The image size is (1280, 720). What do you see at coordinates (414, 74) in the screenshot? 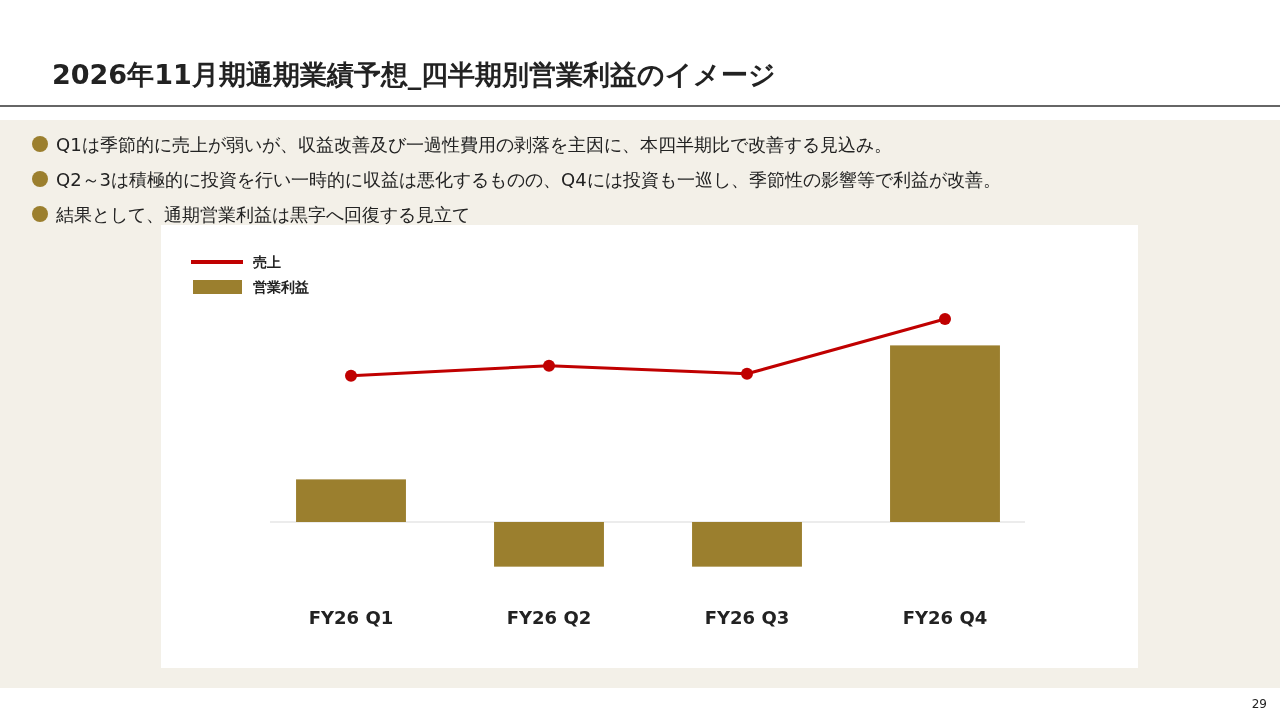
I see `chart-title: 2026年11月期通期業績予想_四半期別営業利益のイメージ` at bounding box center [414, 74].